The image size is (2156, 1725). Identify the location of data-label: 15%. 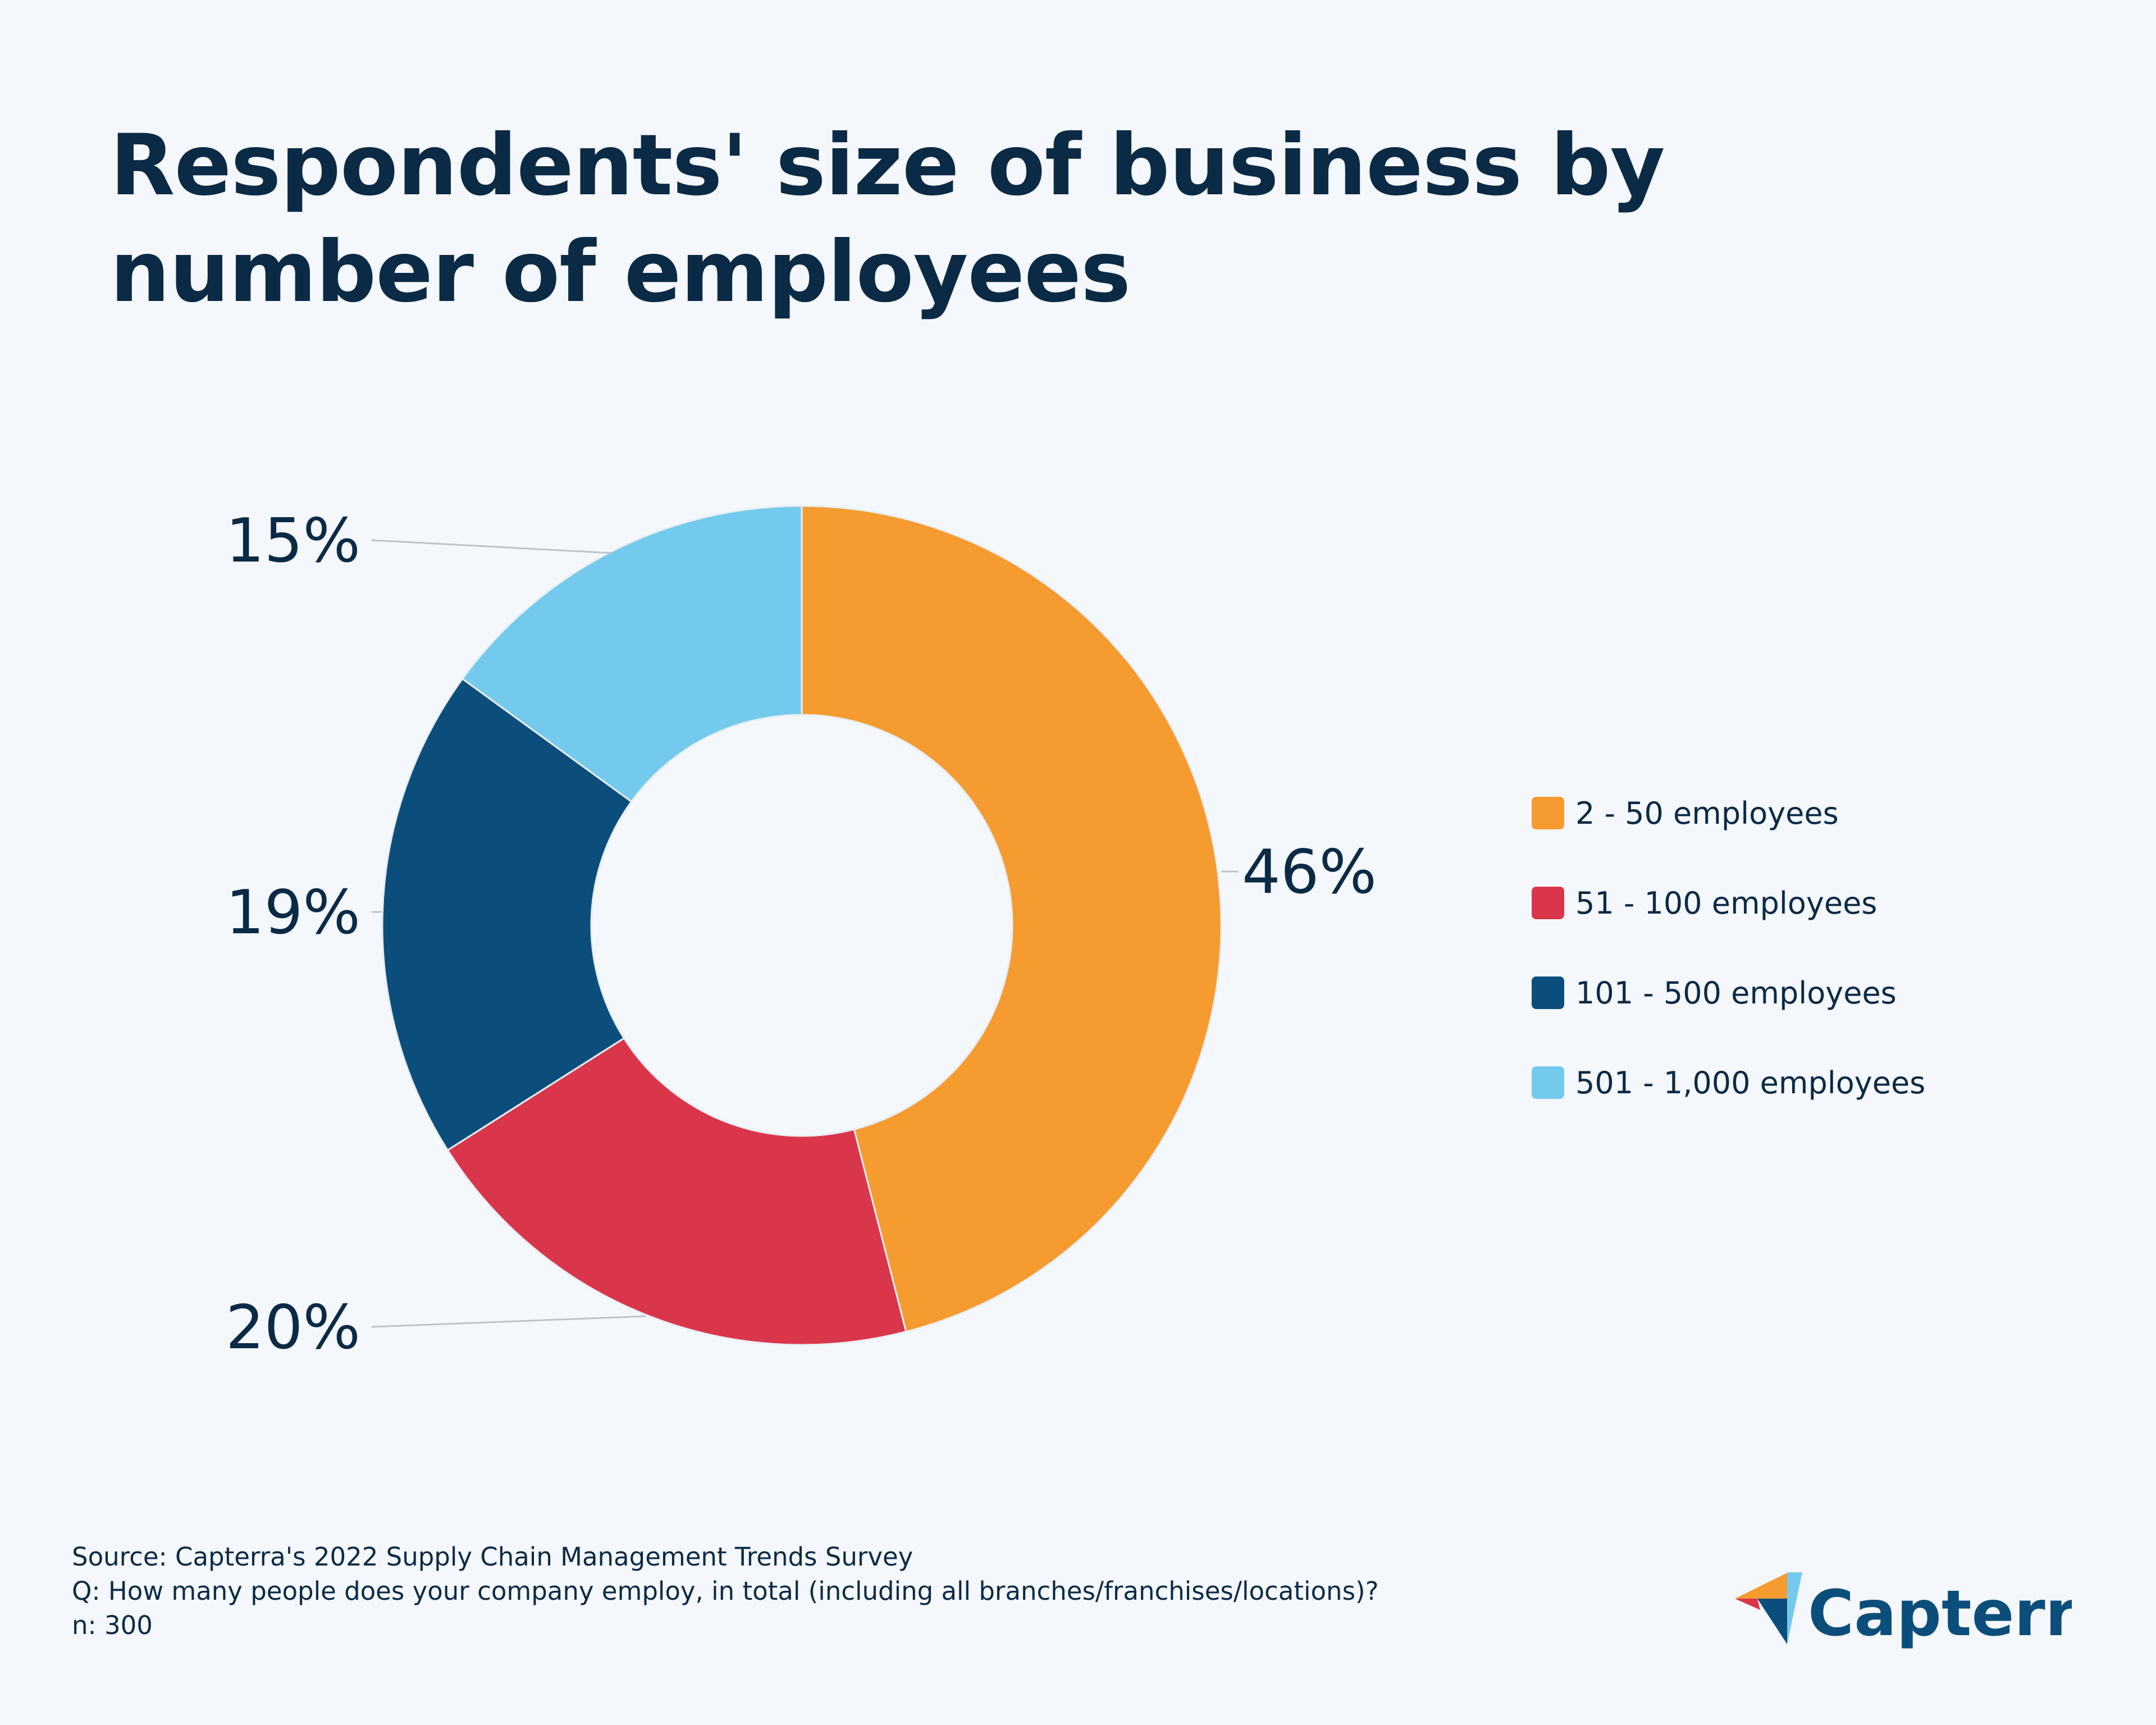
(293, 541).